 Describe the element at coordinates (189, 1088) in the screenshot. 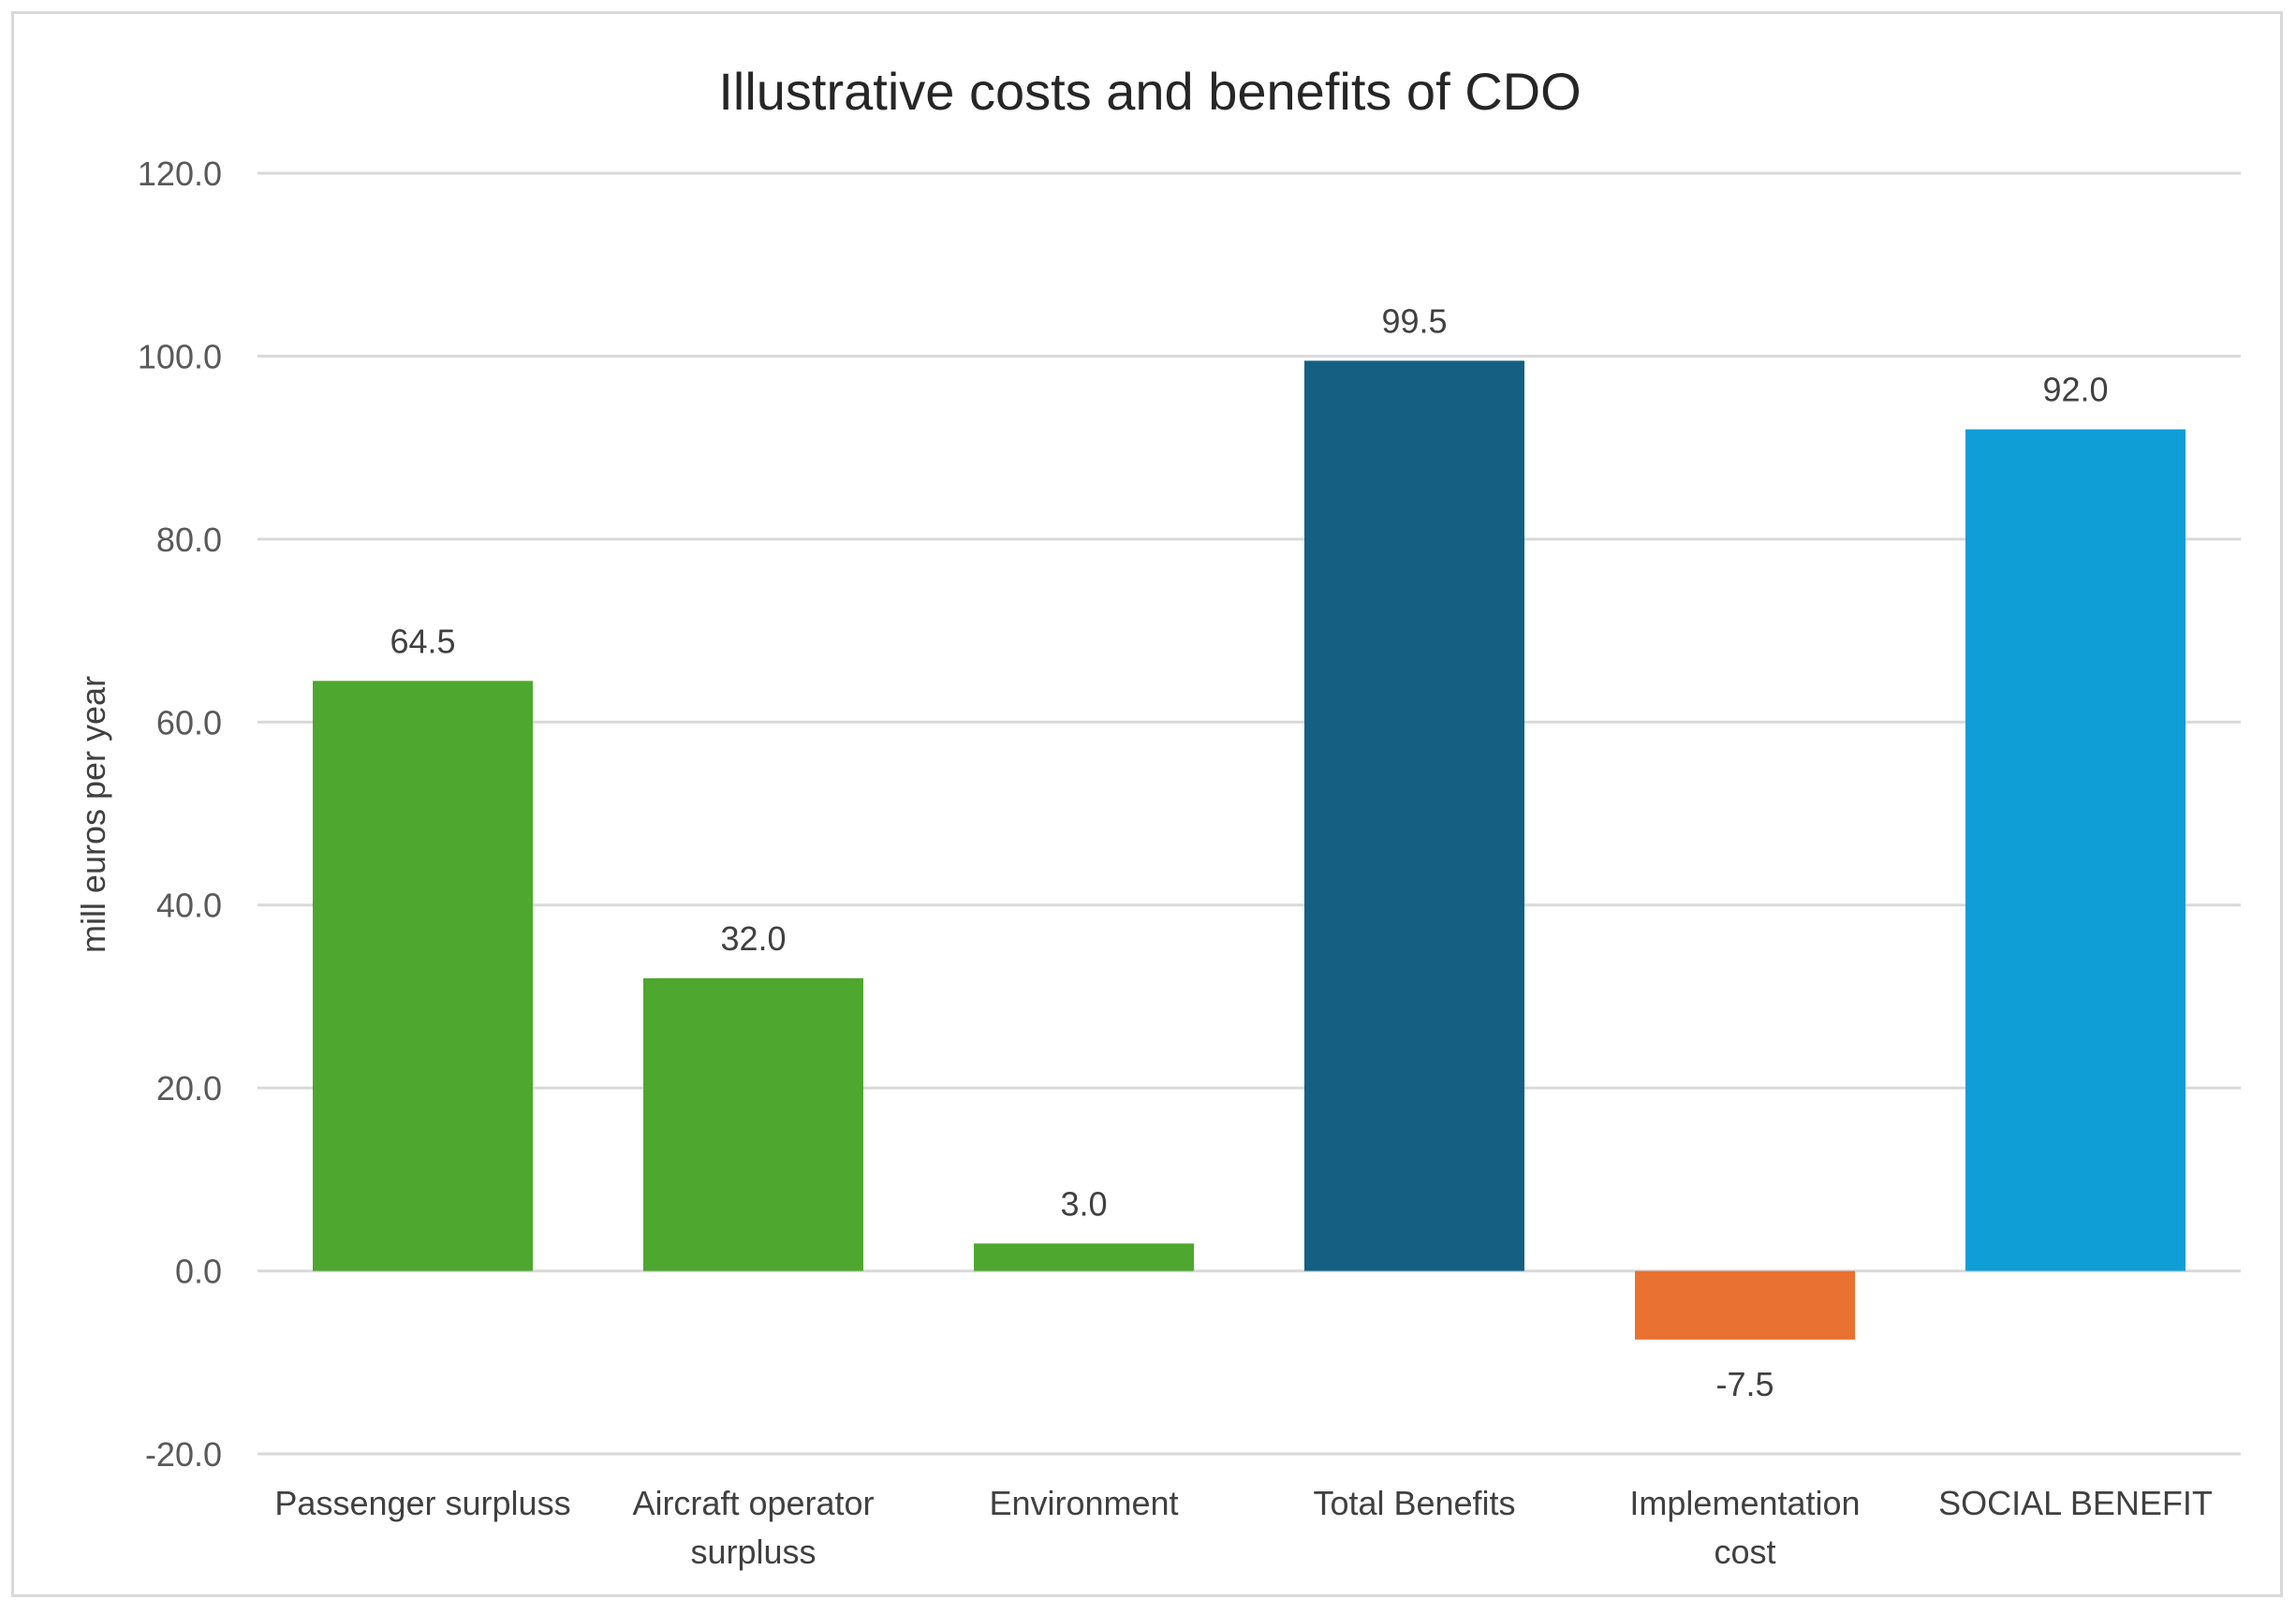

I see `y-tick-label: 20.0` at that location.